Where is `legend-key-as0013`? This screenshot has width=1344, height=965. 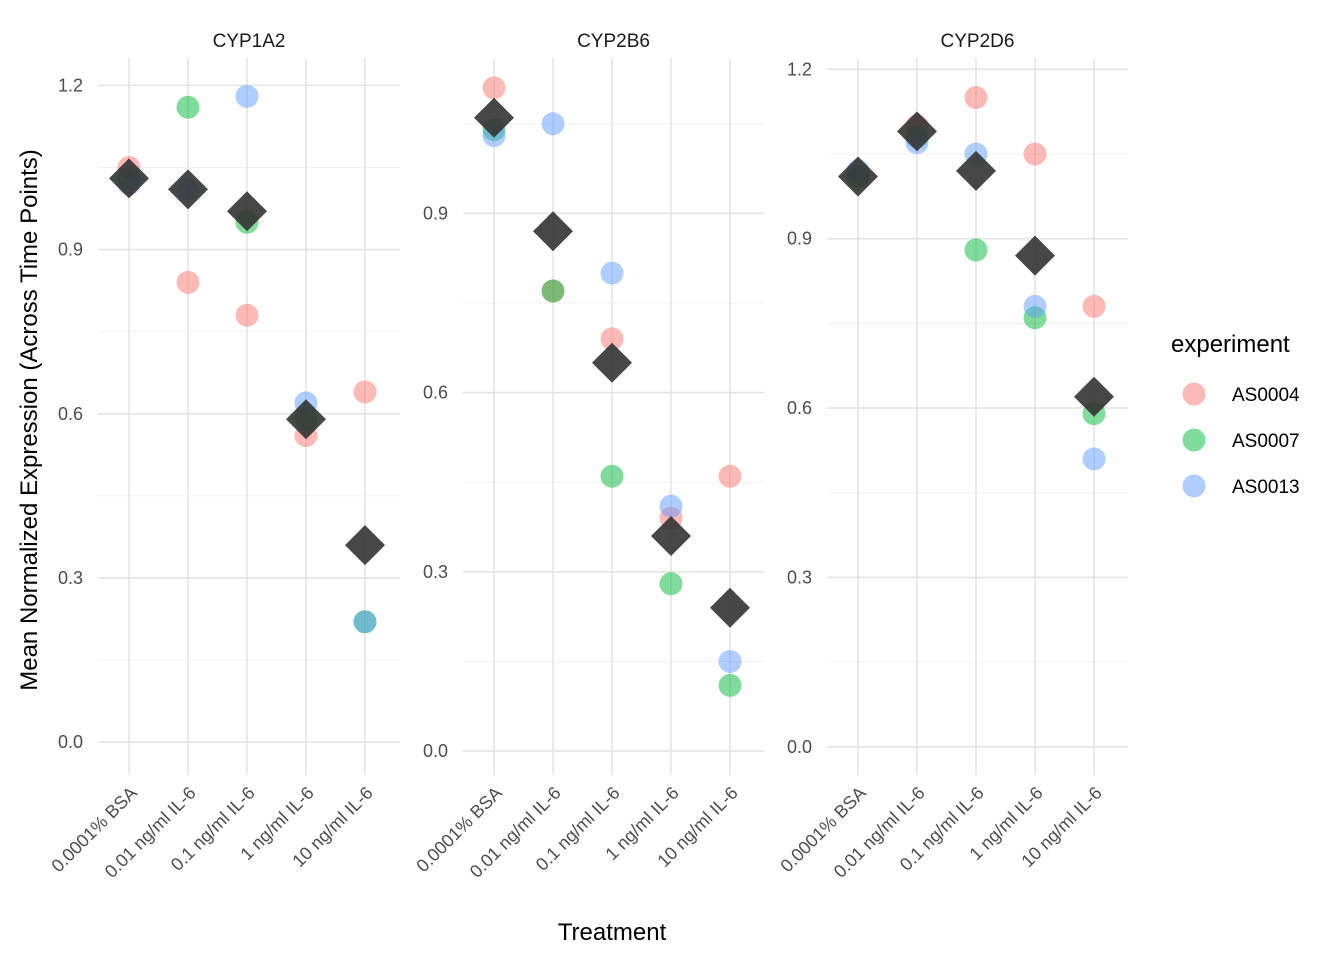 legend-key-as0013 is located at coordinates (1194, 486).